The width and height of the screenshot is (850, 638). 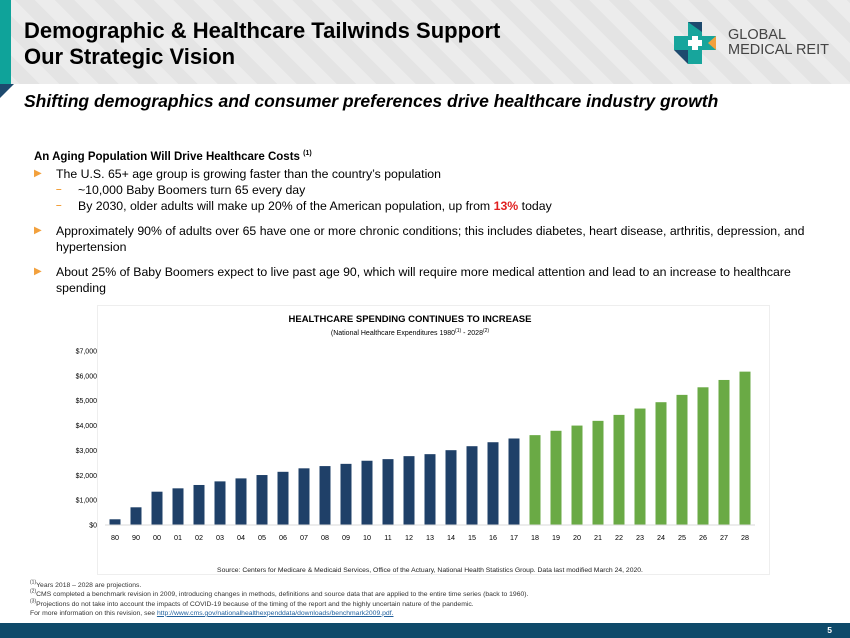 What do you see at coordinates (682, 537) in the screenshot?
I see `x-tick-label: 25` at bounding box center [682, 537].